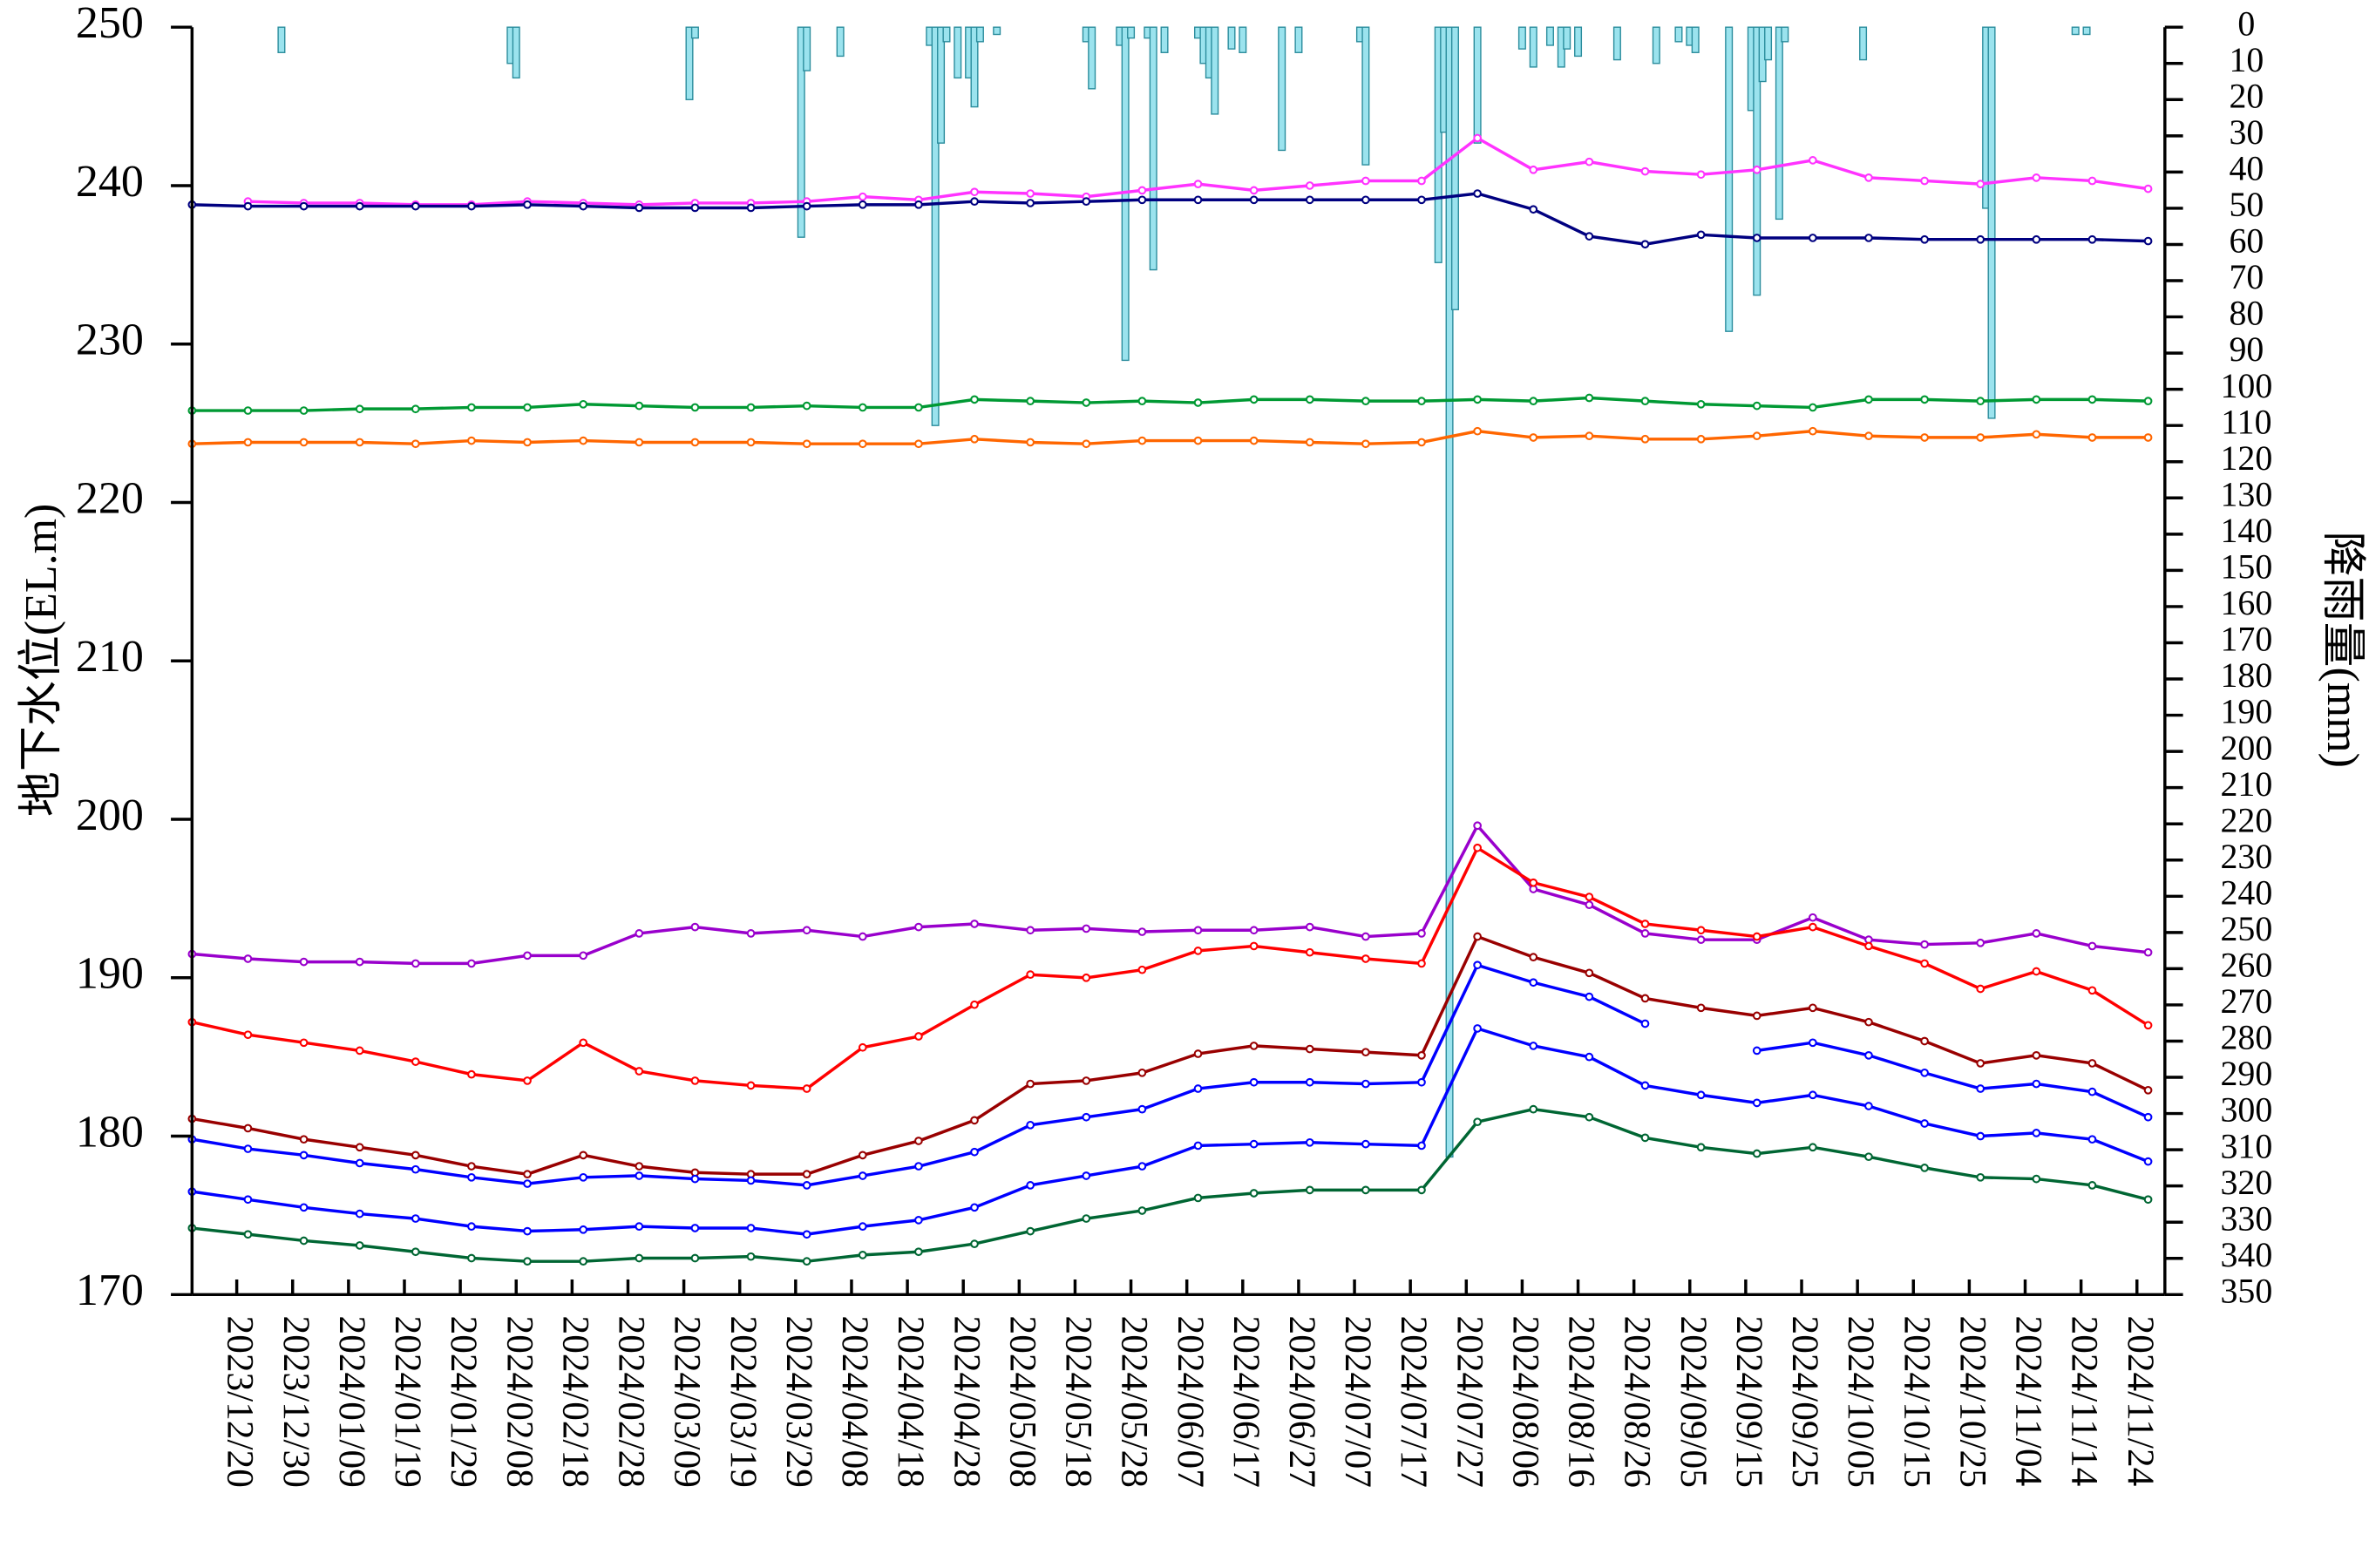 The image size is (2369, 1568). What do you see at coordinates (1805, 1402) in the screenshot?
I see `x-tick-label: 2024/09/25` at bounding box center [1805, 1402].